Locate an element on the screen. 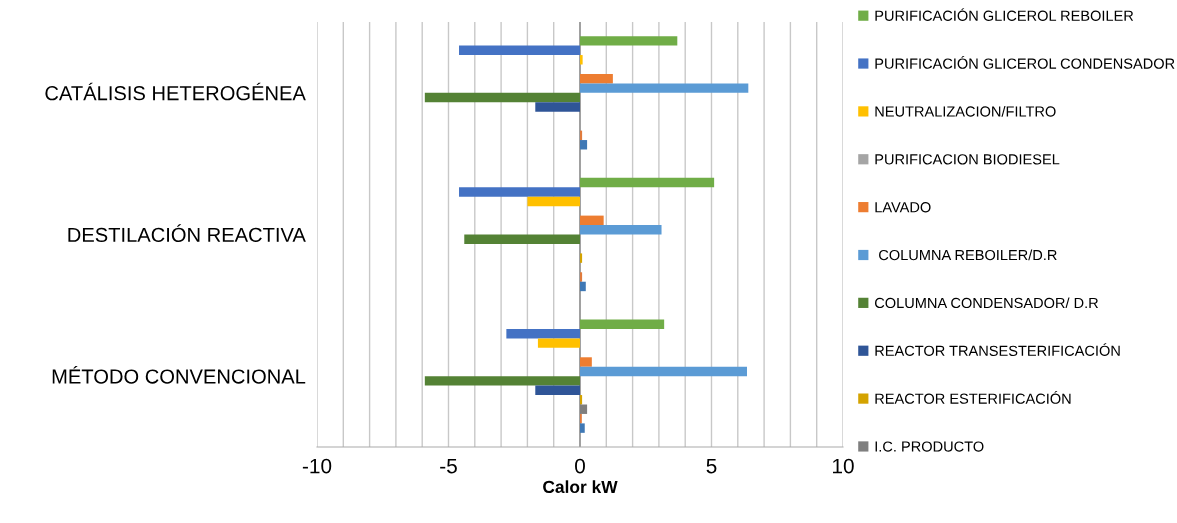 This screenshot has width=1177, height=523. y-tick-label: DESTILACIÓN REACTIVA is located at coordinates (187, 233).